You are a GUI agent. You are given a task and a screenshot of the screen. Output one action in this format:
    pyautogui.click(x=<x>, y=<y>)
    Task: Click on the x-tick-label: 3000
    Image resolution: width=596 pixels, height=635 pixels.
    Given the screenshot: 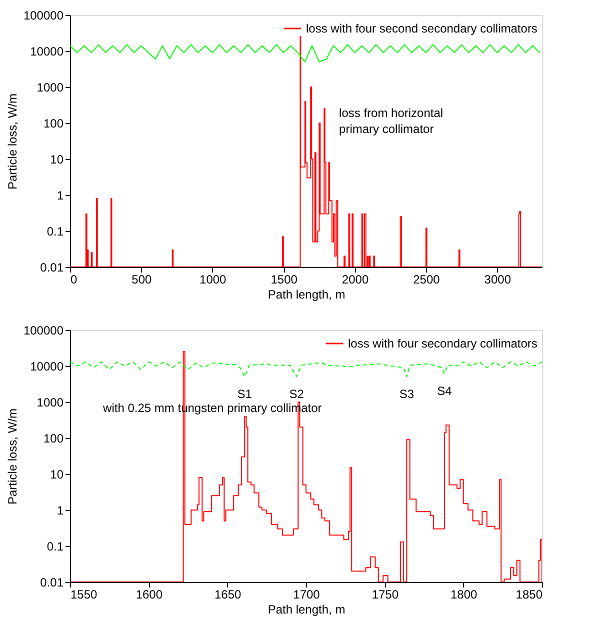 What is the action you would take?
    pyautogui.click(x=498, y=279)
    